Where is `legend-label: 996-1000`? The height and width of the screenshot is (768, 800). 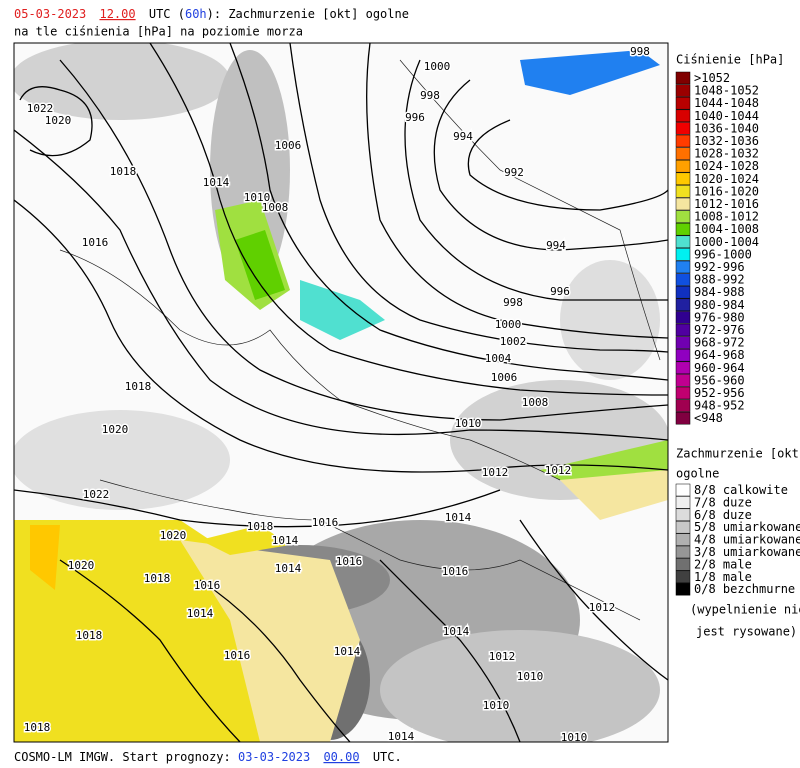 legend-label: 996-1000 is located at coordinates (723, 254).